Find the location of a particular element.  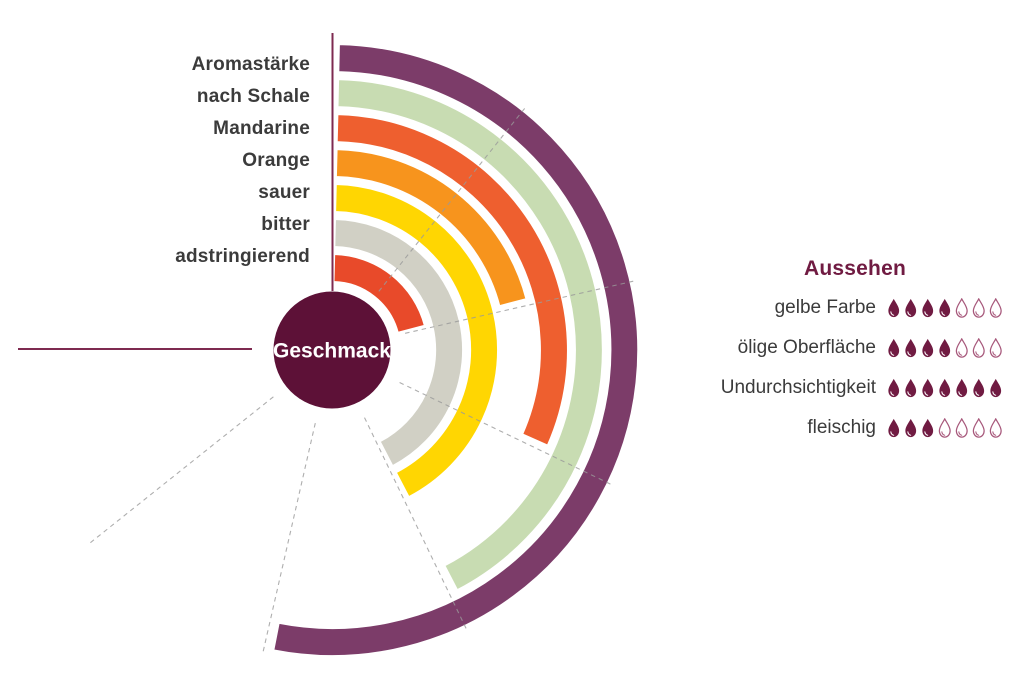

ring-label-sauer: sauer is located at coordinates (284, 192).